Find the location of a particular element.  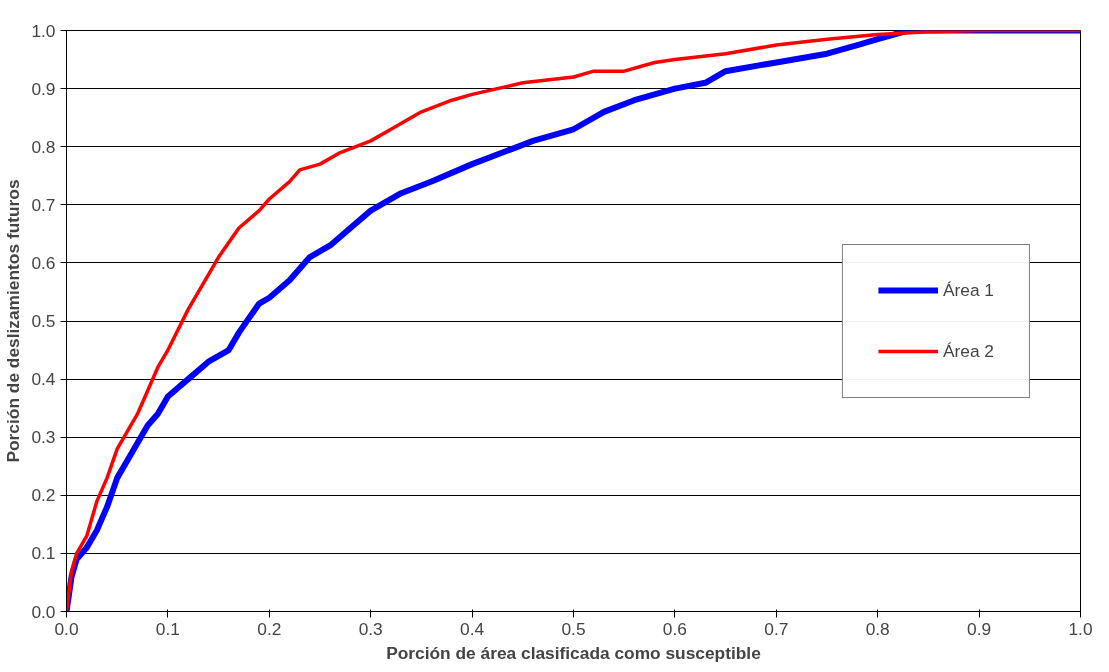

x-tick-label: 0.7 is located at coordinates (776, 628).